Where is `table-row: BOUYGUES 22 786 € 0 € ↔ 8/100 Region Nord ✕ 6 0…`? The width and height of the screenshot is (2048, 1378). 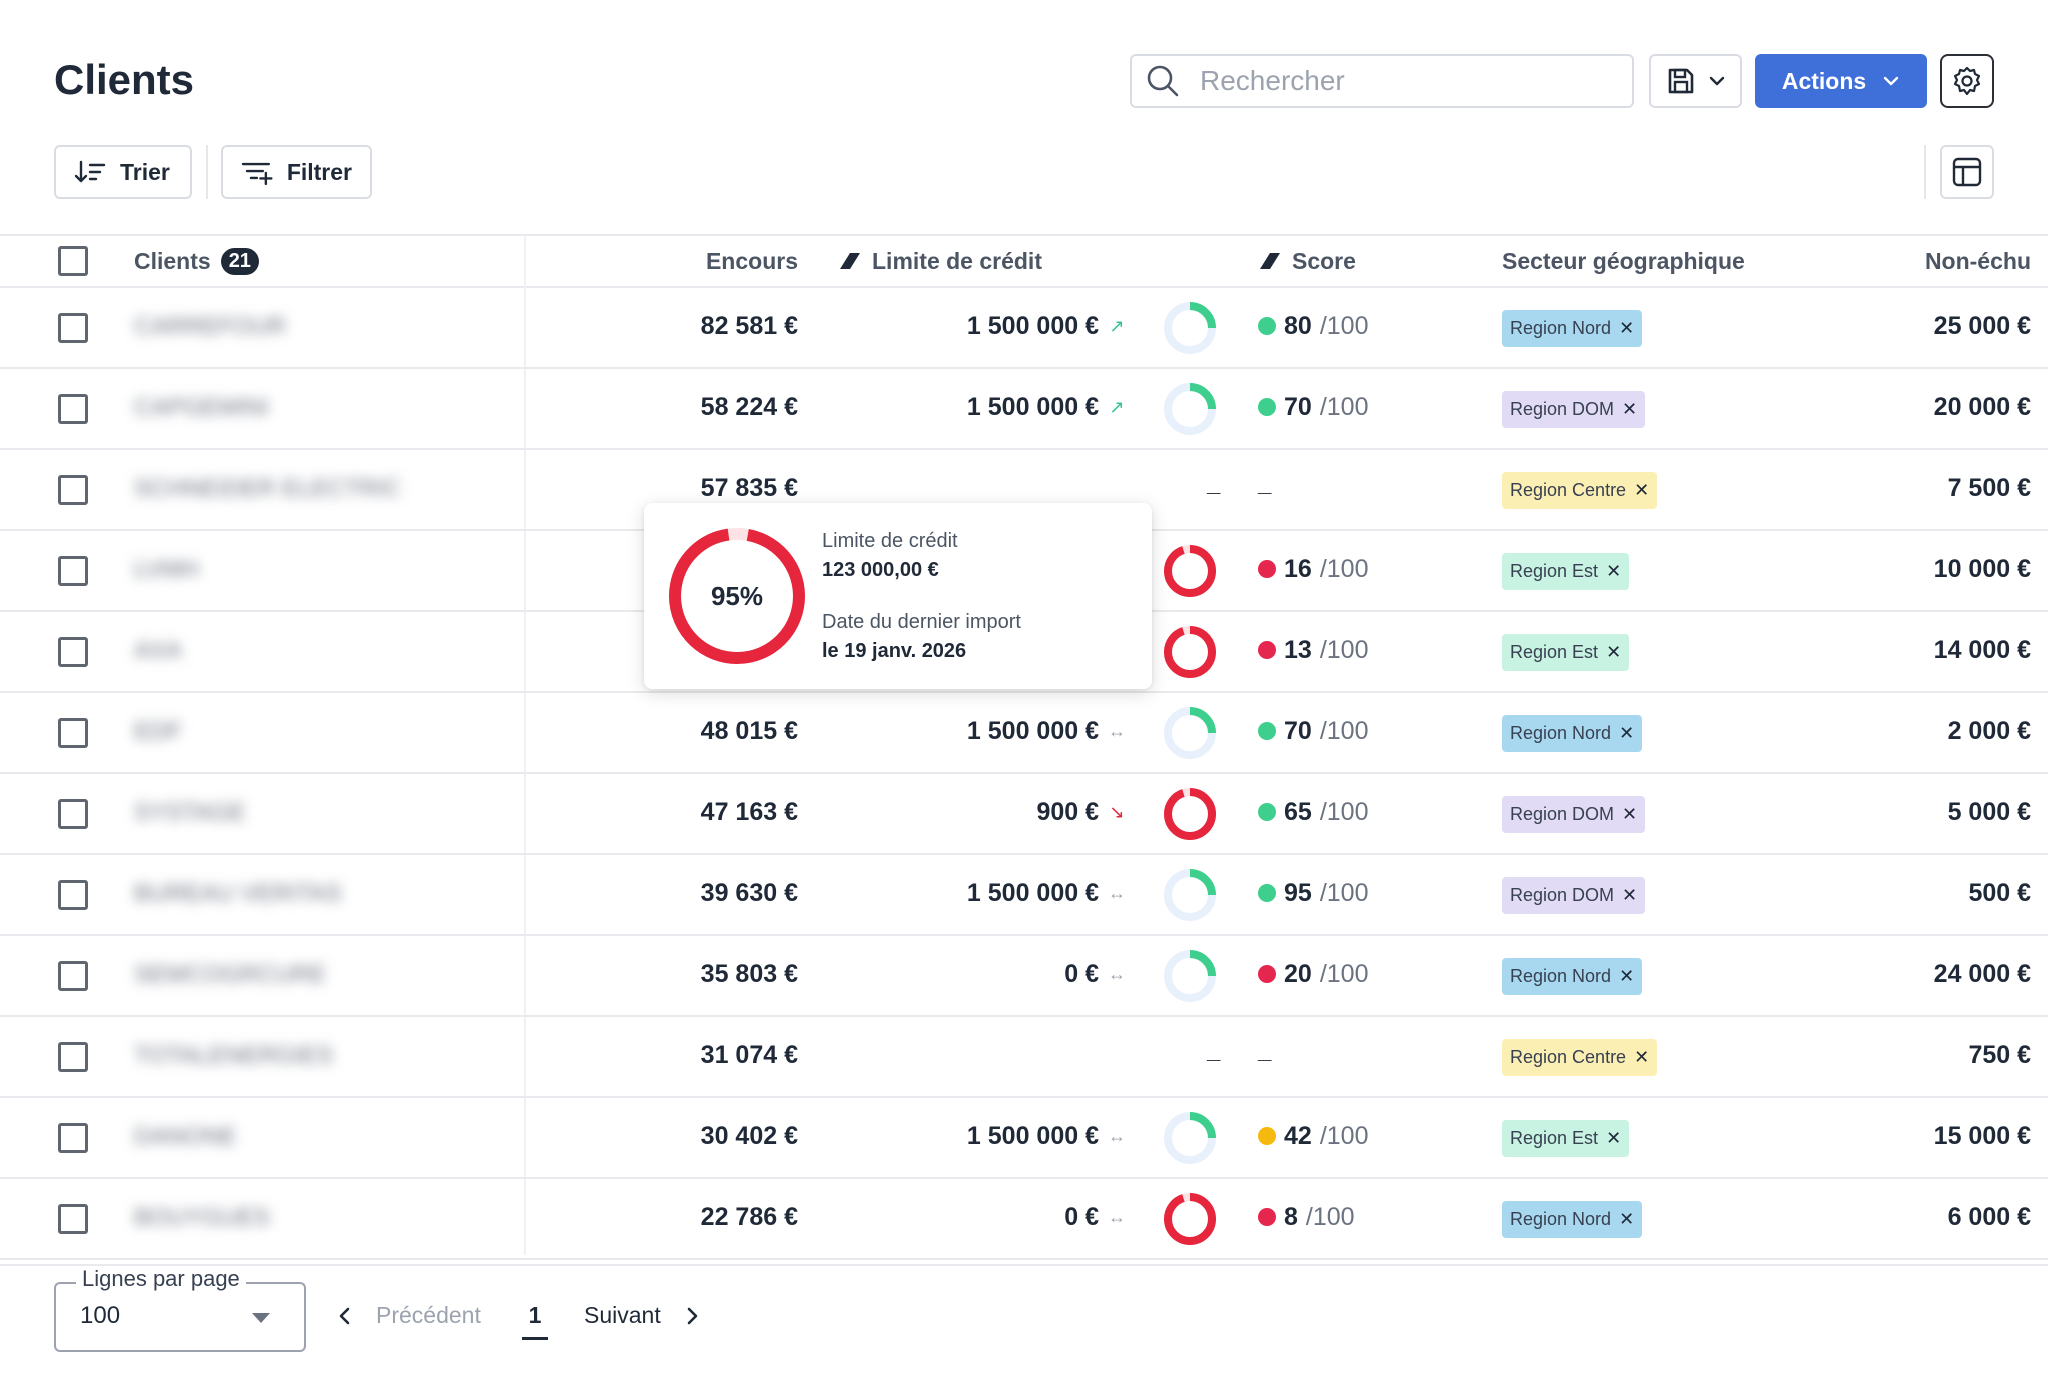
table-row: BOUYGUES 22 786 € 0 € ↔ 8/100 Region Nord ✕ 6 0… is located at coordinates (1024, 1219).